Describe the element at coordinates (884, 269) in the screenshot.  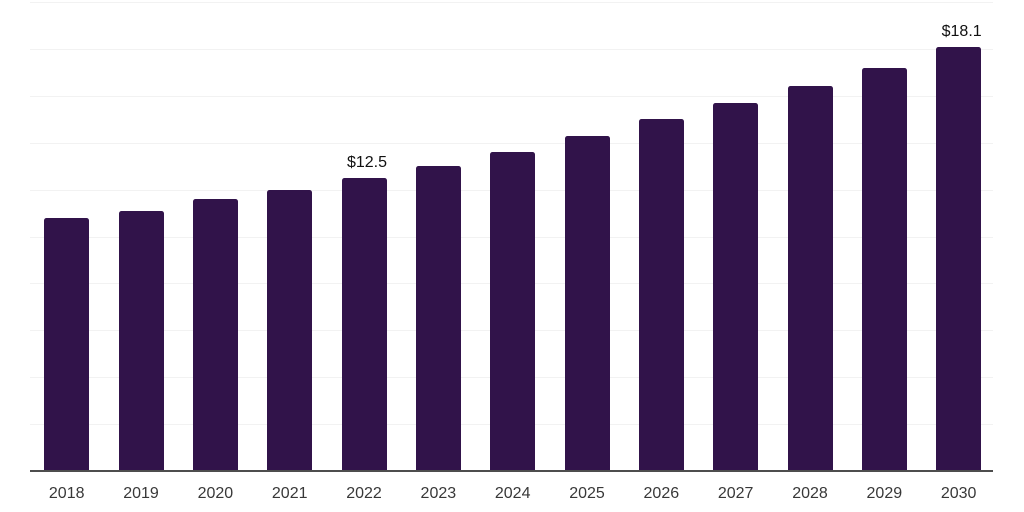
I see `bar-2029` at that location.